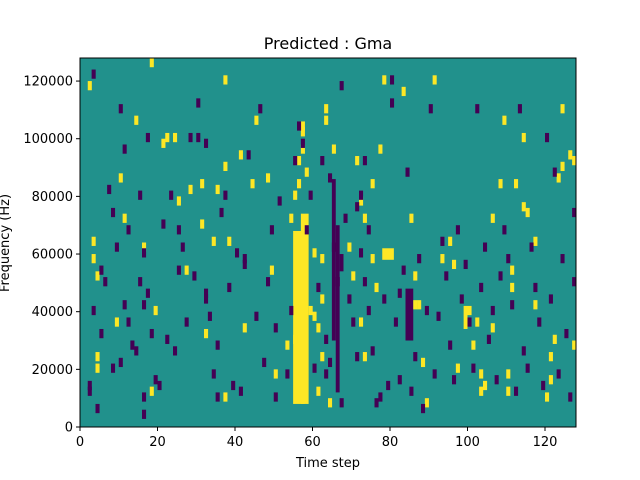 The height and width of the screenshot is (480, 640). Describe the element at coordinates (52, 370) in the screenshot. I see `y-tick-label: 20000` at that location.